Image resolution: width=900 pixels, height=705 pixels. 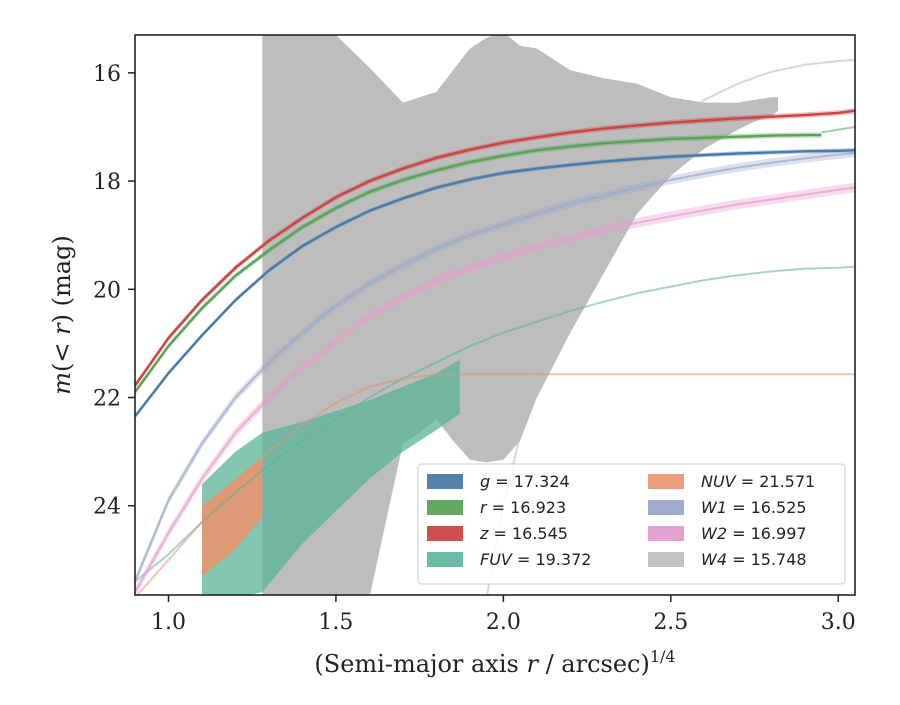 I want to click on fuv-uncertainty-band, so click(x=331, y=477).